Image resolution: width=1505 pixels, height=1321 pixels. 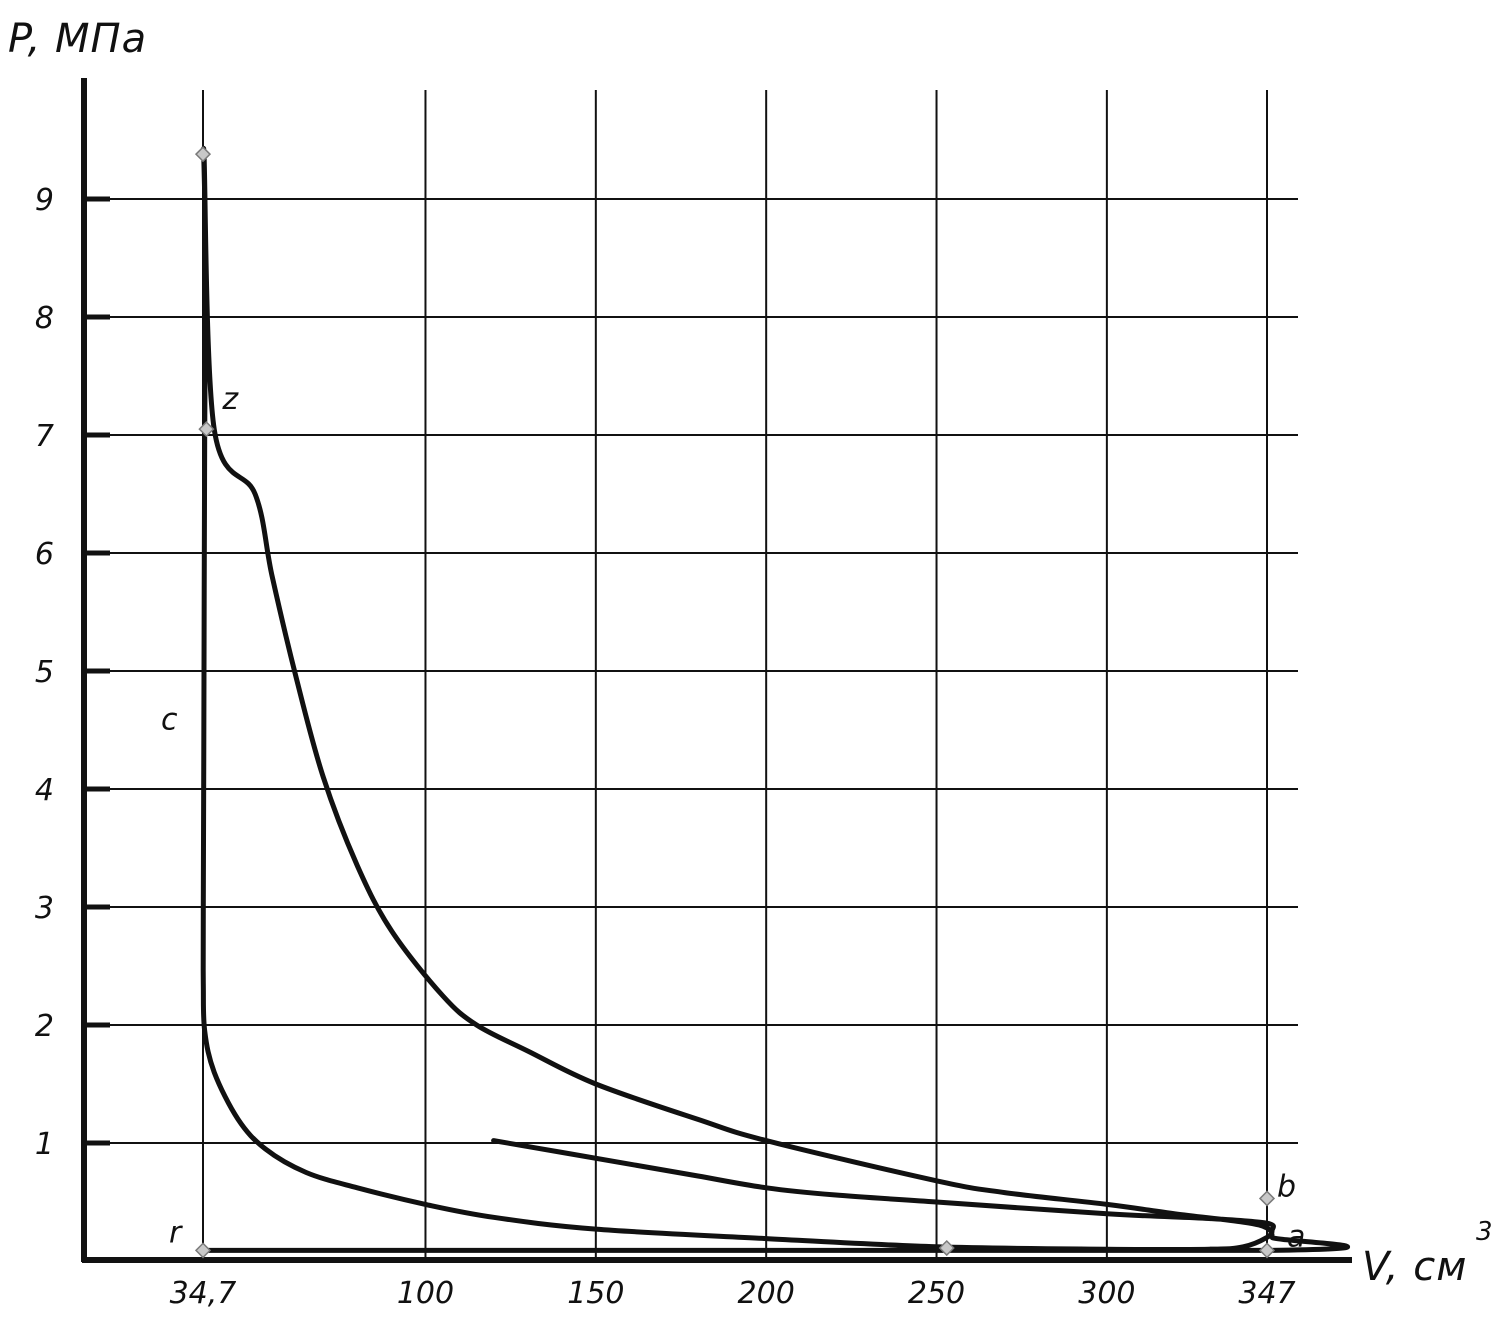 I want to click on point-label-c: c, so click(x=169, y=720).